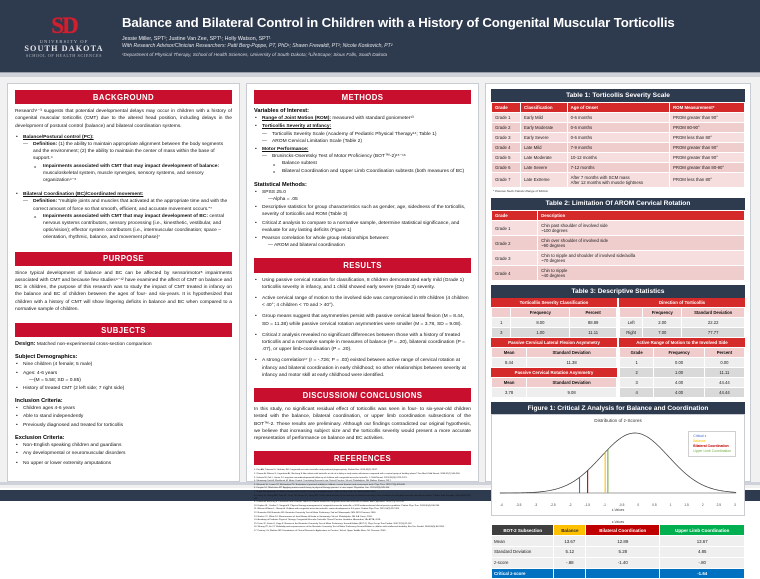 The height and width of the screenshot is (579, 760). I want to click on sd-logo-icon: SD, so click(64, 25).